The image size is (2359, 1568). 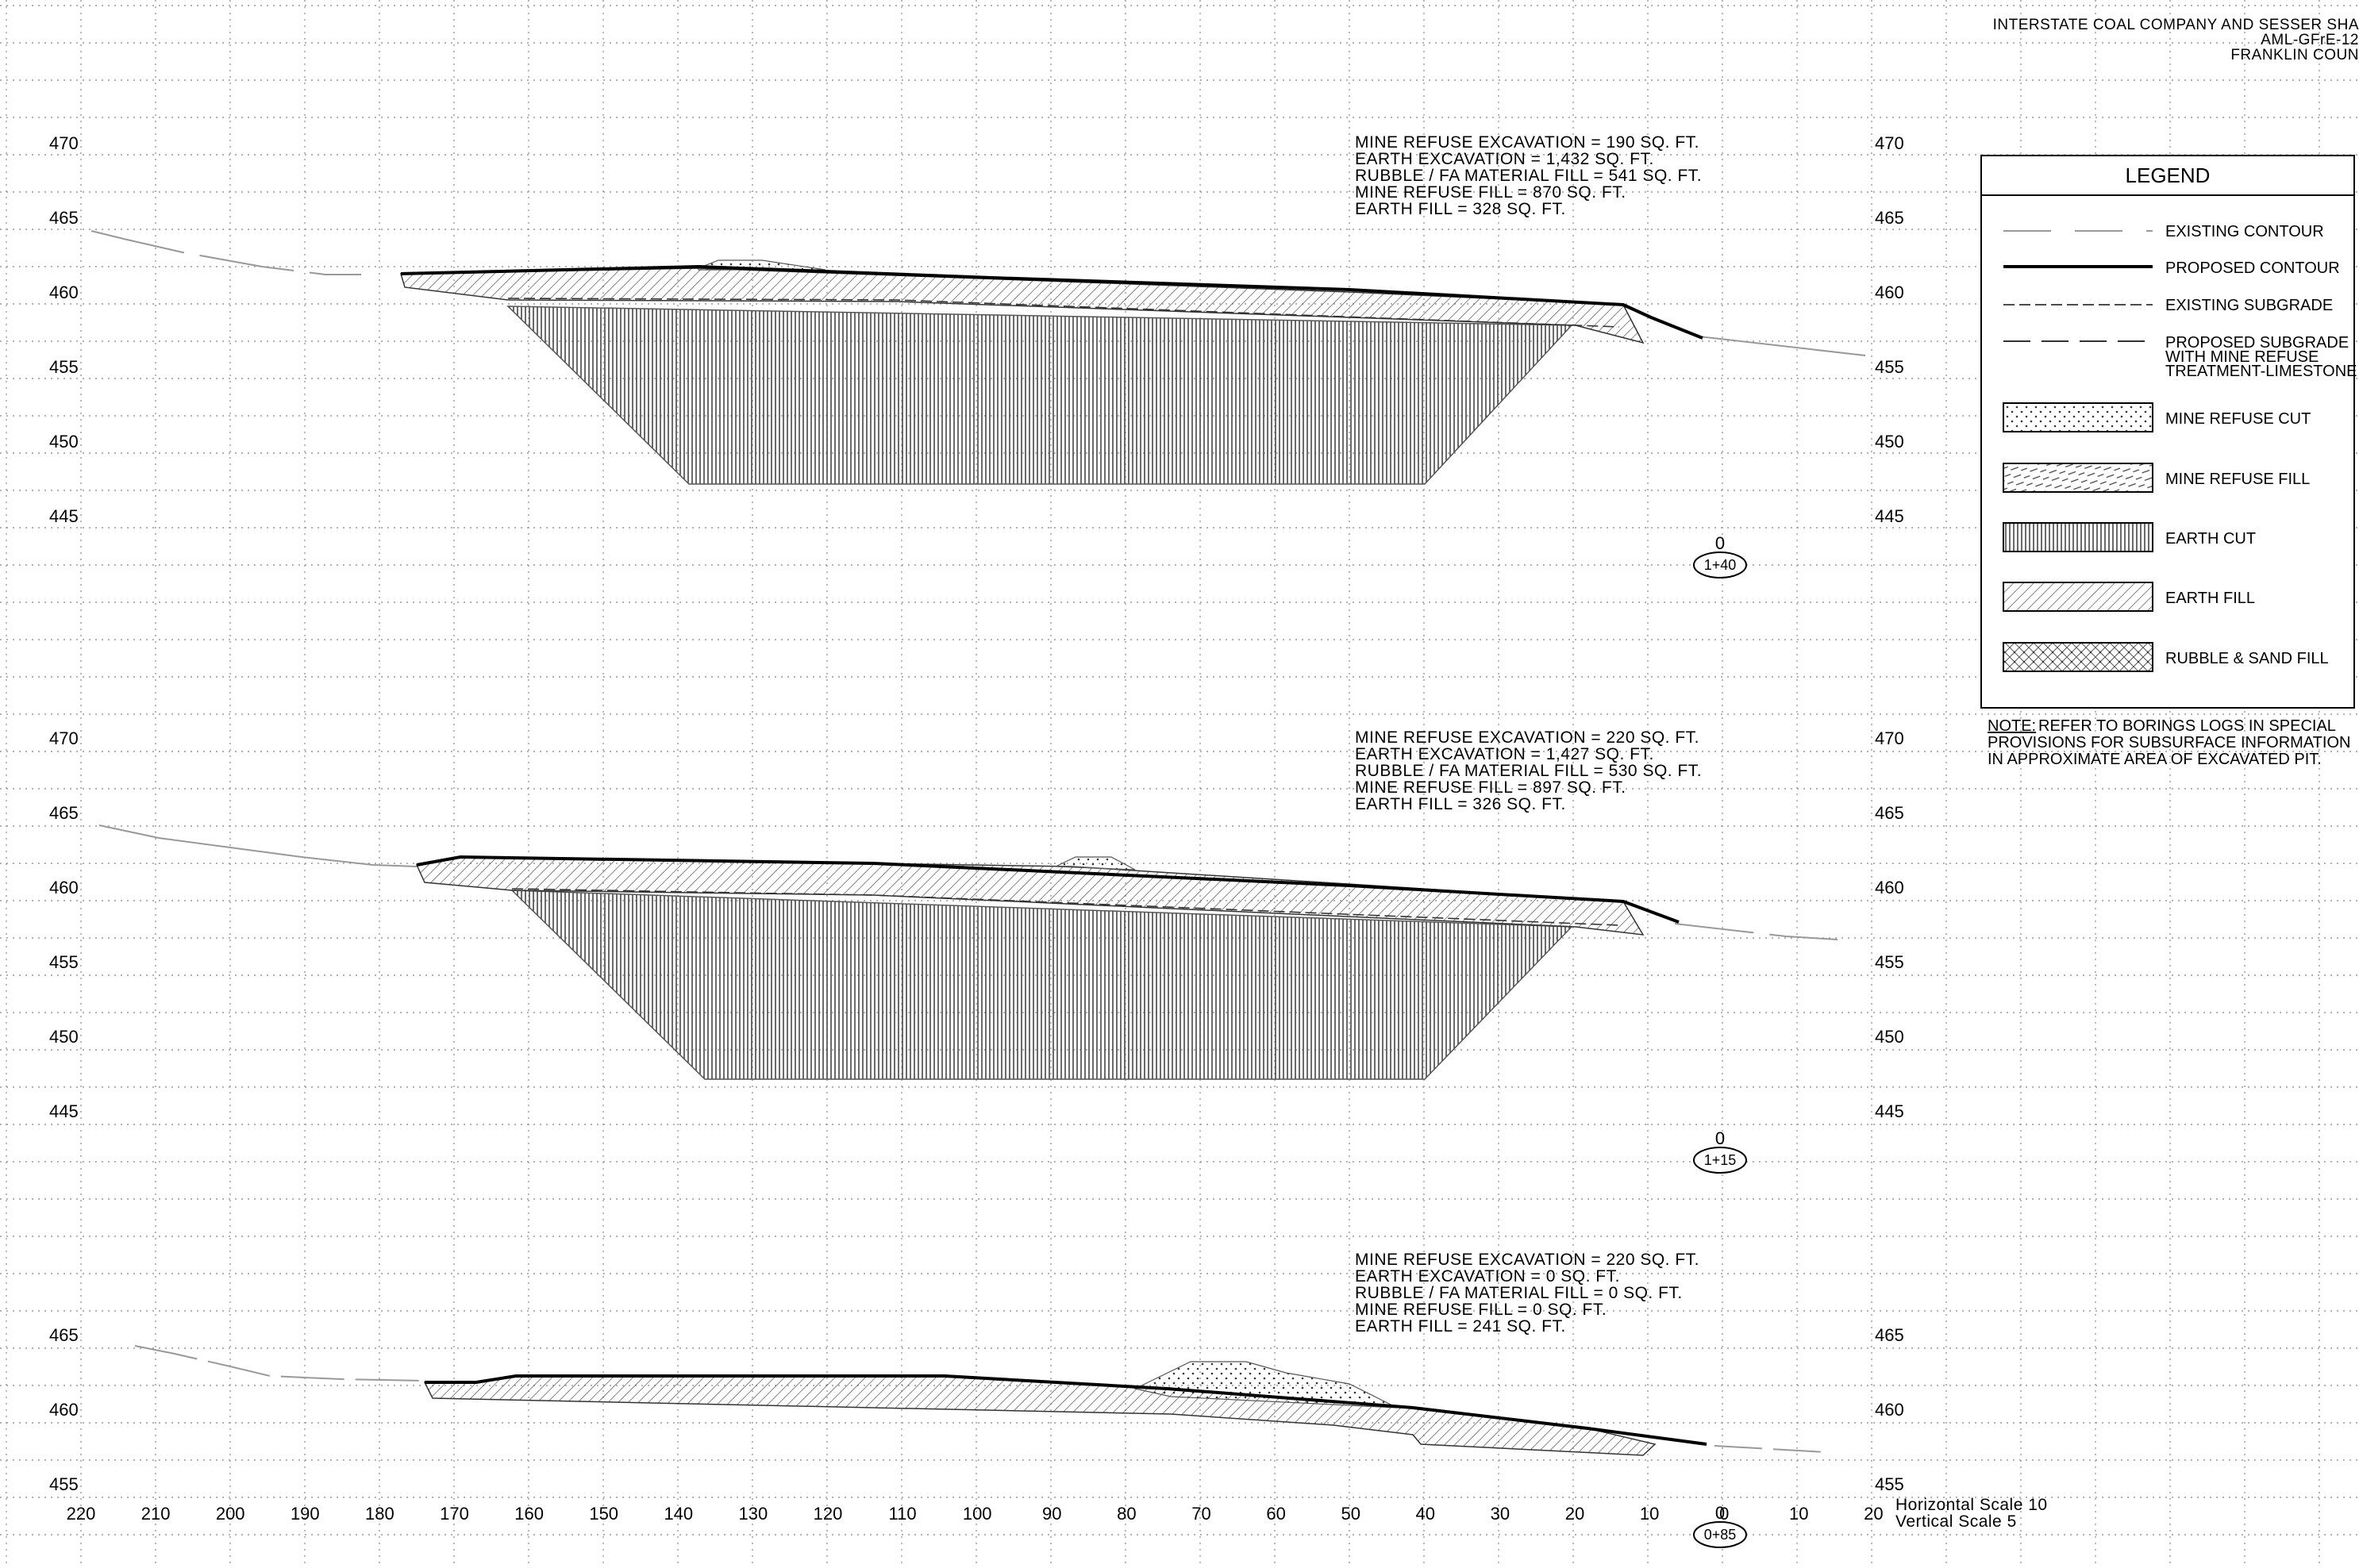 I want to click on legend-earth-cut: EARTH CUT, so click(x=2210, y=539).